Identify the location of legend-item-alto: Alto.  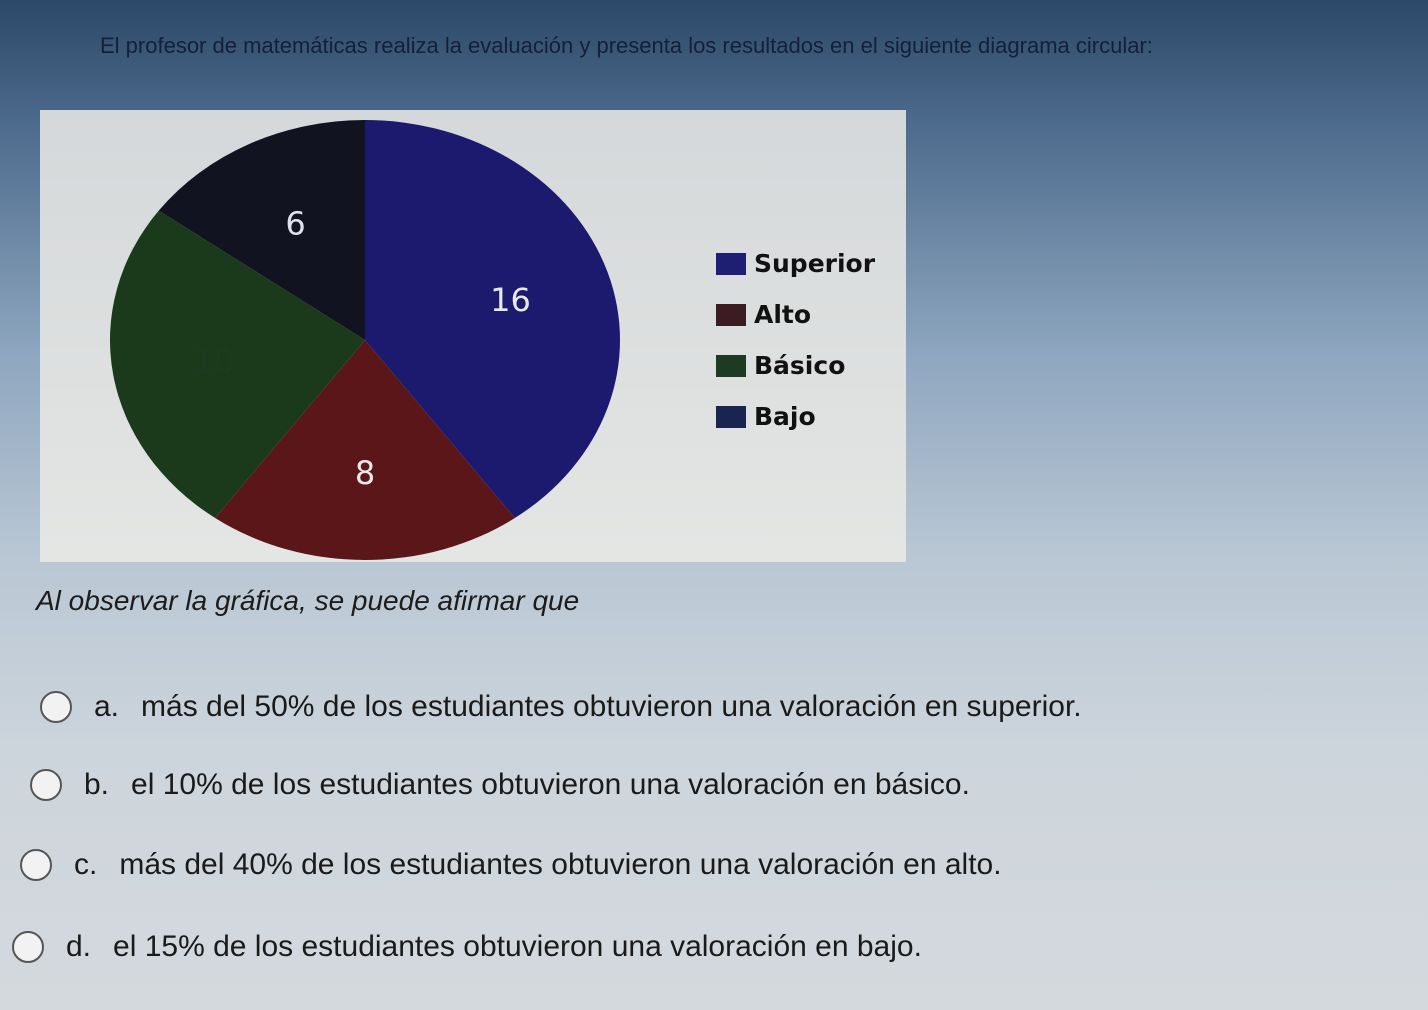
(795, 314).